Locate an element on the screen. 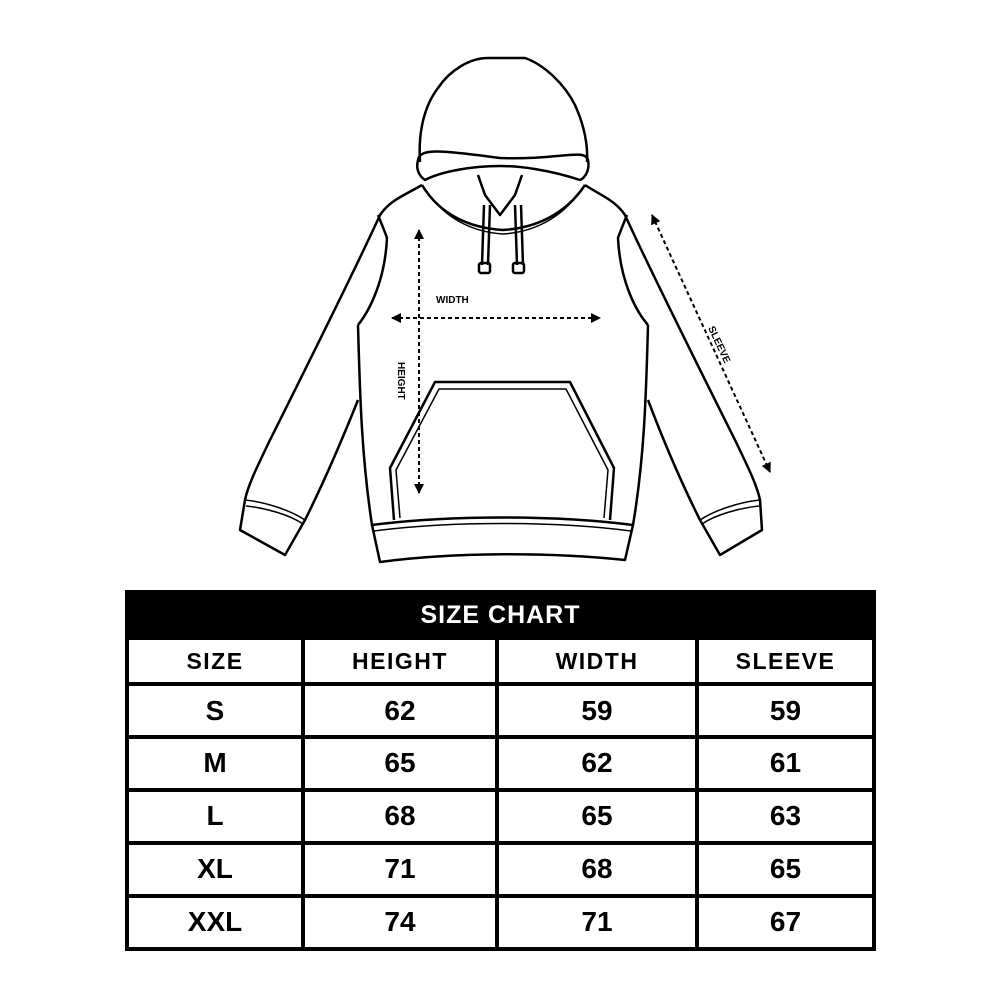 The height and width of the screenshot is (1000, 1000). column-header: SLEEVE is located at coordinates (785, 661).